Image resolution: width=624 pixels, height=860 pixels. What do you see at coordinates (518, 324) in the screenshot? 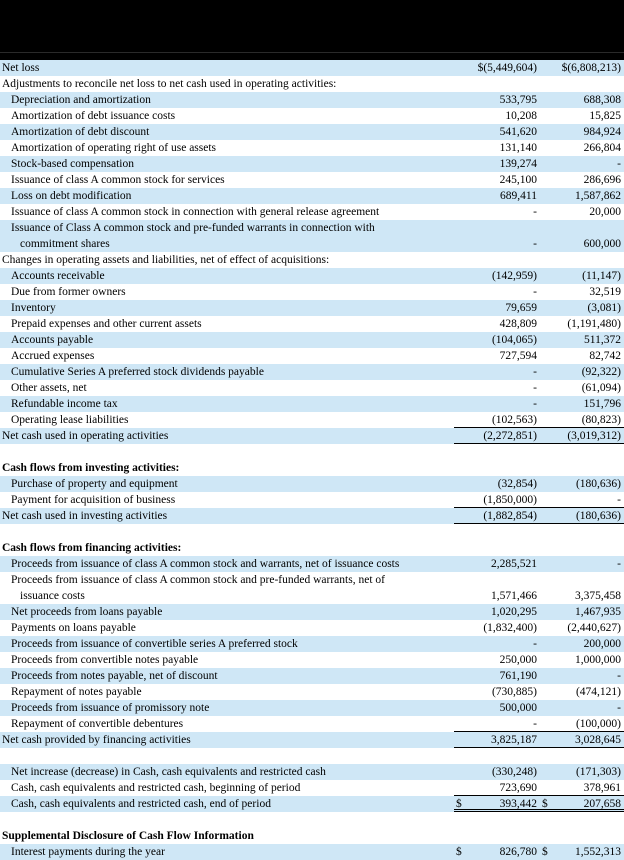
I see `amount-value: 428,809` at bounding box center [518, 324].